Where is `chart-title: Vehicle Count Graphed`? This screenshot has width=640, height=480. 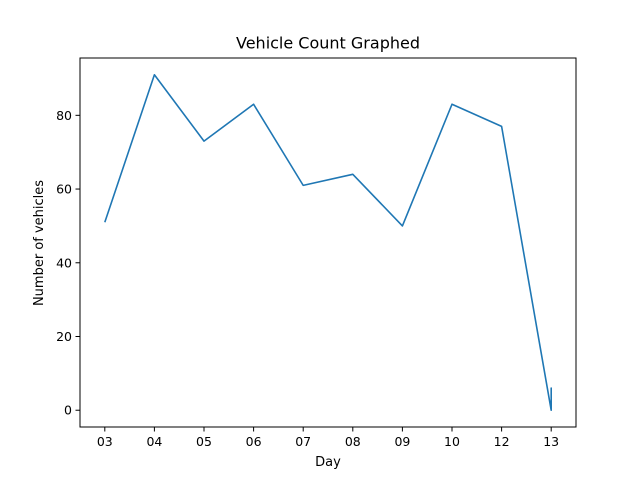 chart-title: Vehicle Count Graphed is located at coordinates (328, 43).